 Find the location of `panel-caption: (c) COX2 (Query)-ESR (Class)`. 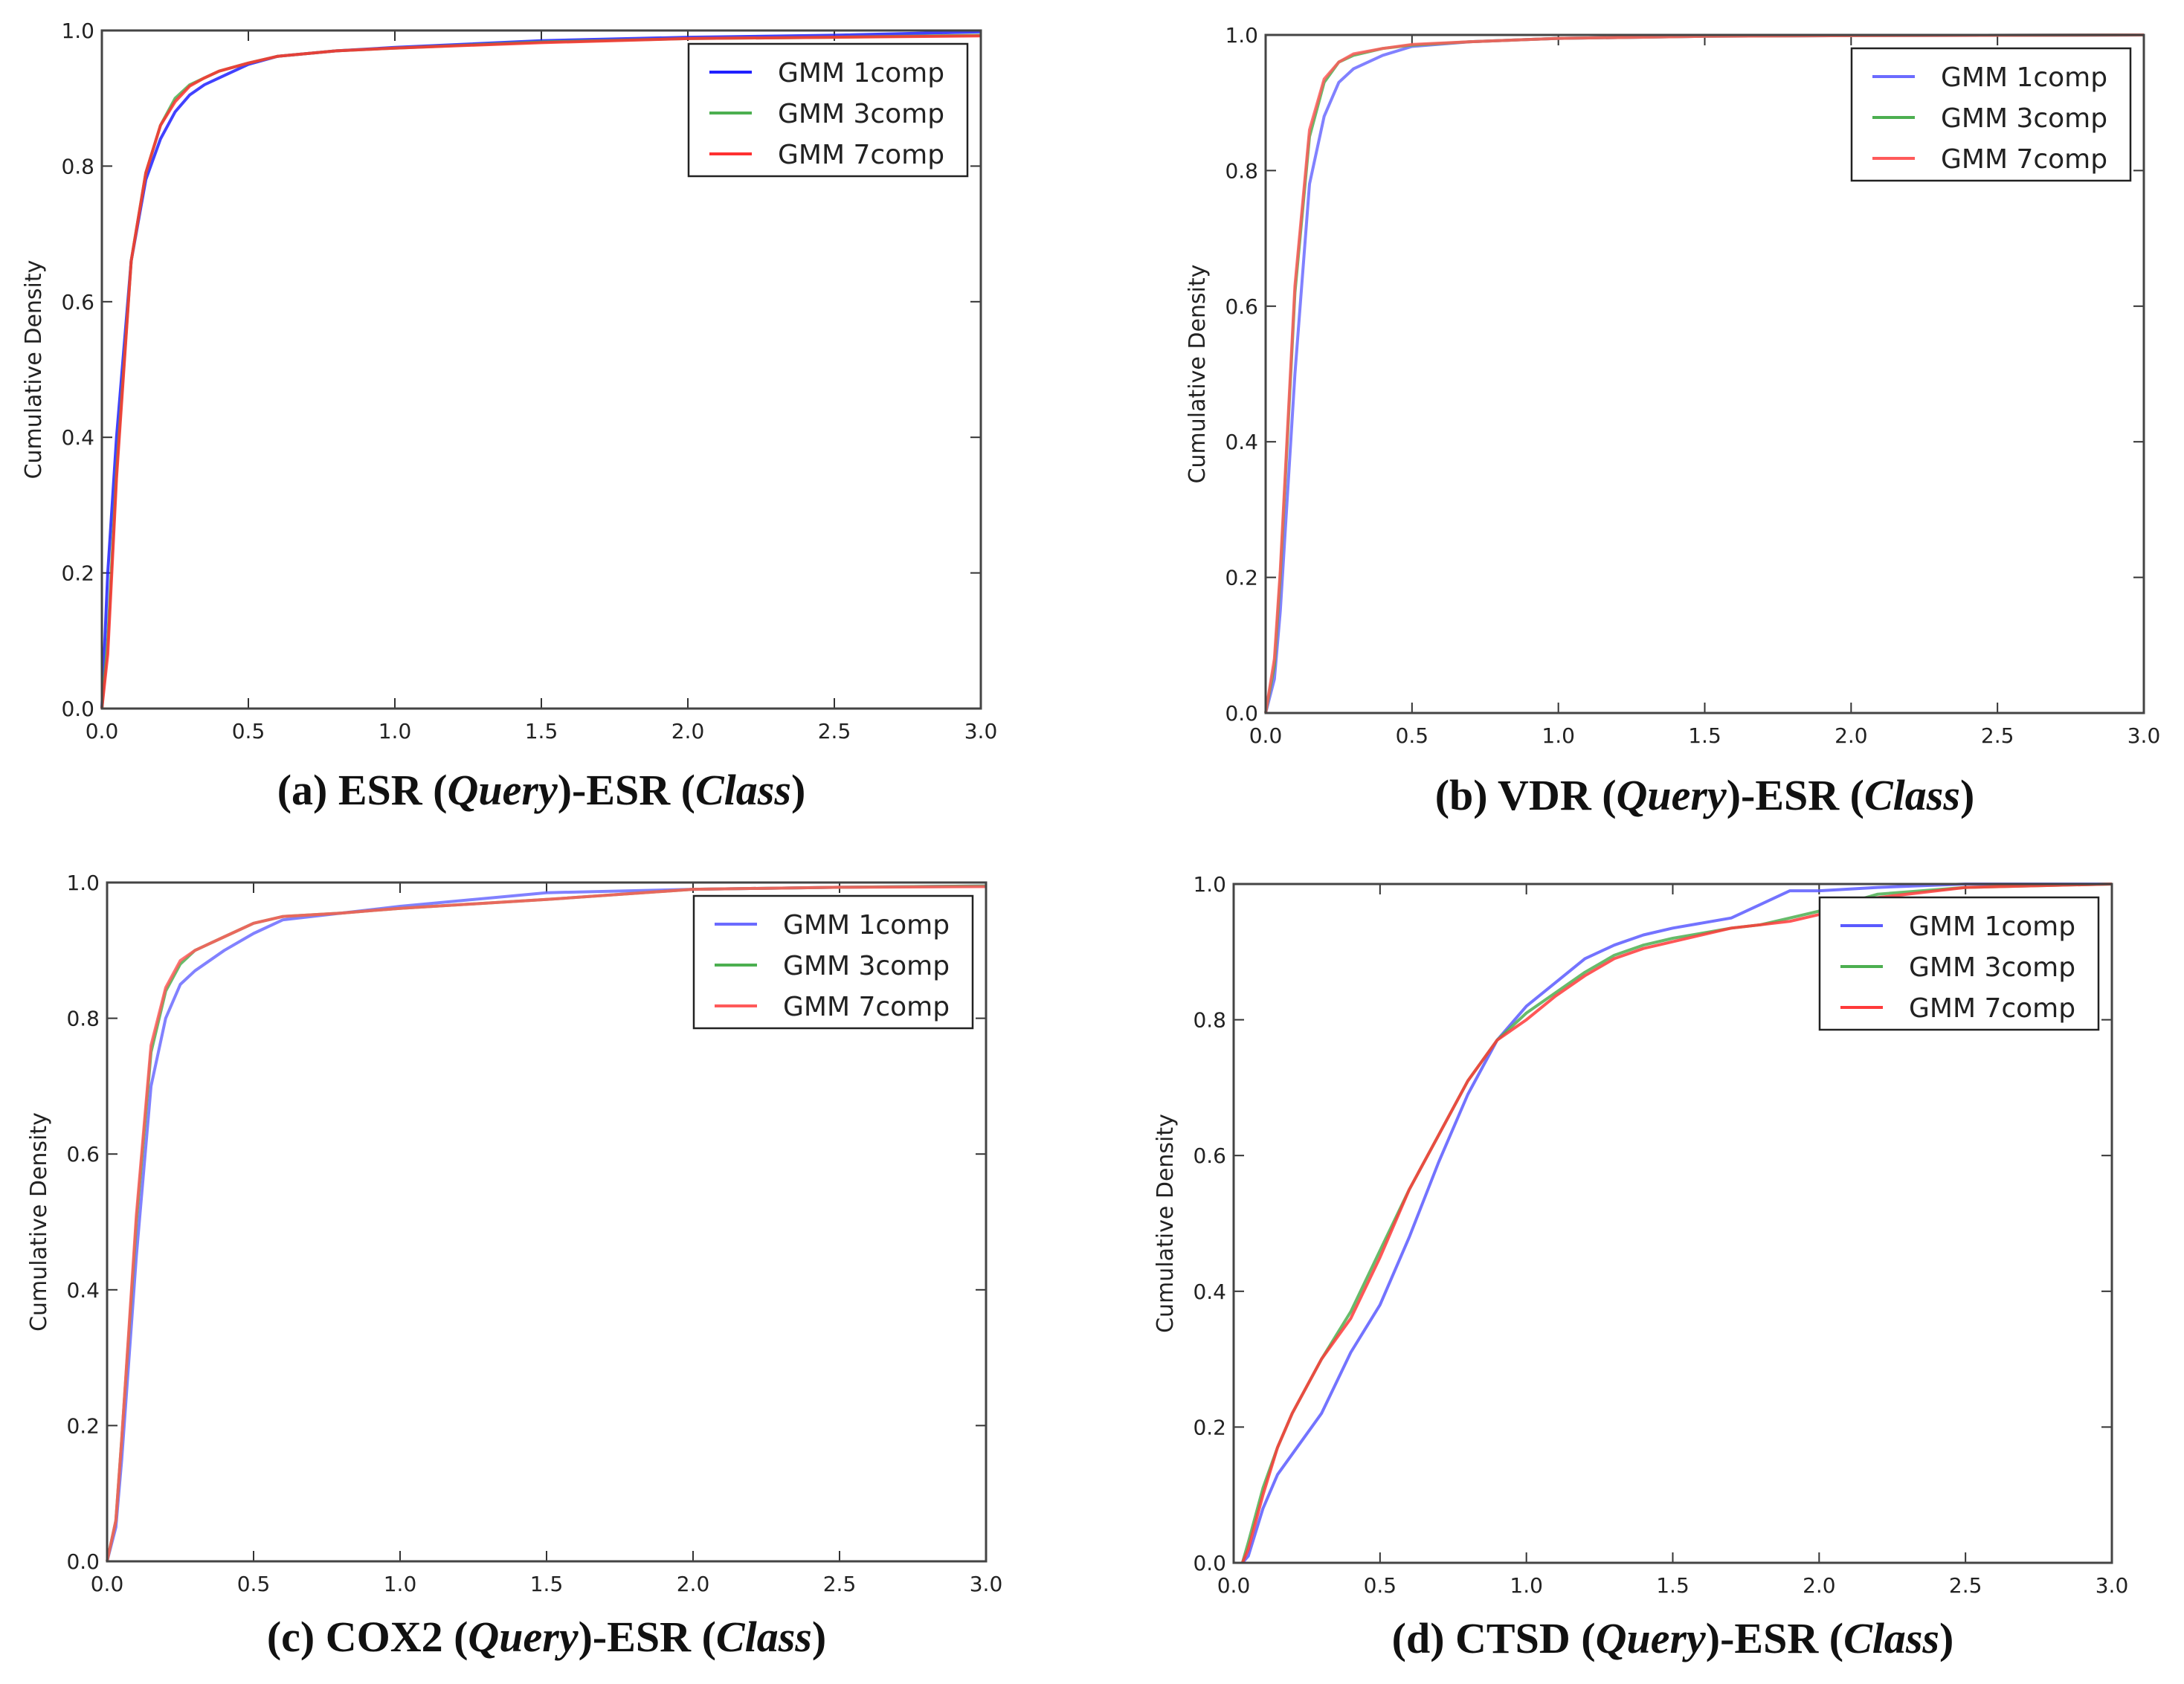

panel-caption: (c) COX2 (Query)-ESR (Class) is located at coordinates (547, 1637).